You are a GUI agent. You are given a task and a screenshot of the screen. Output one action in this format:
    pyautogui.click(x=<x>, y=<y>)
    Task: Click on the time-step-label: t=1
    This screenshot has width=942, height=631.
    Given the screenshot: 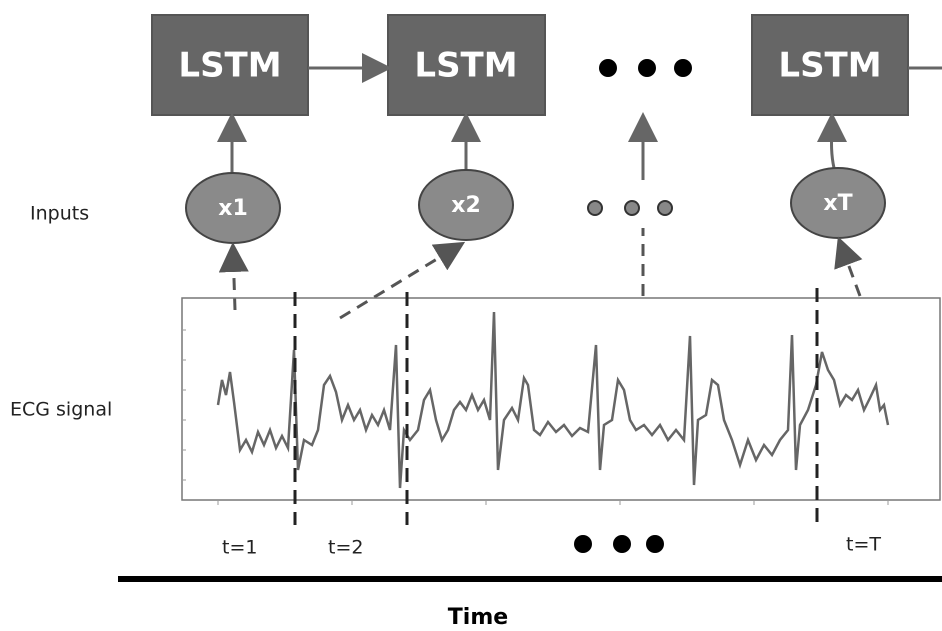 What is the action you would take?
    pyautogui.click(x=239, y=548)
    